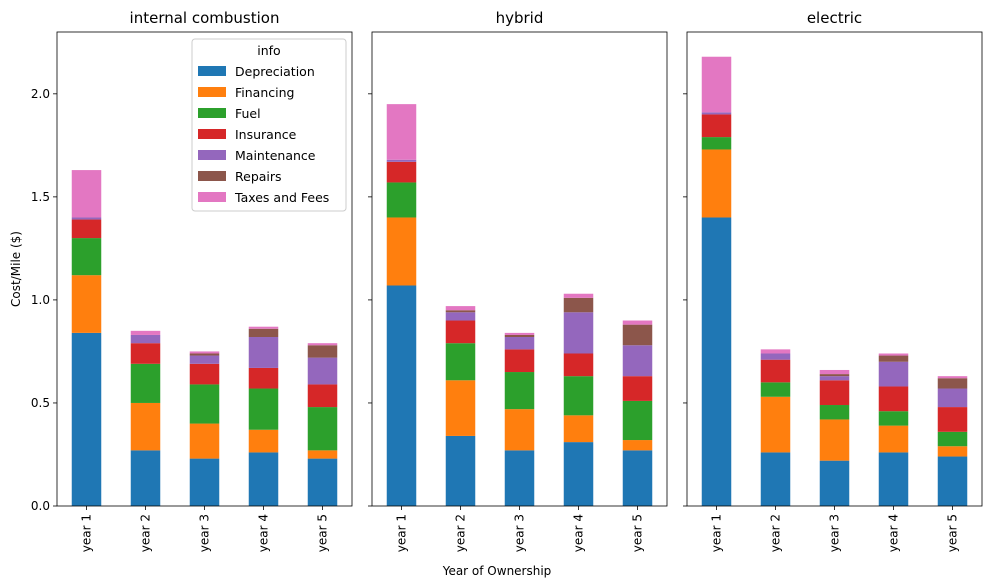  Describe the element at coordinates (835, 533) in the screenshot. I see `x-tick-label: year 3` at that location.